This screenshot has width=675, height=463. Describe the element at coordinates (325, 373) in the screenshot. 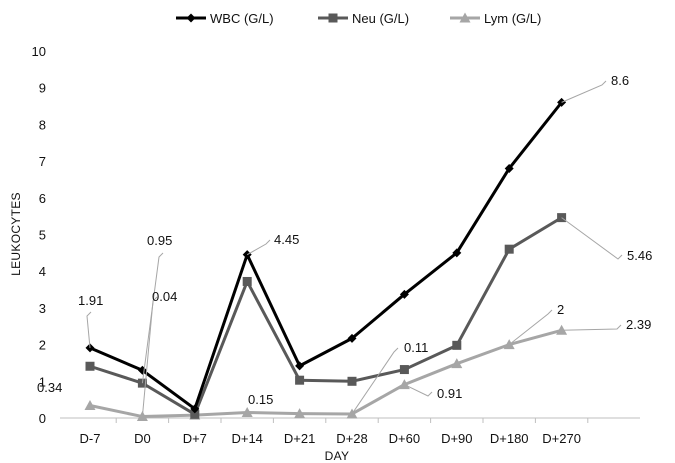

I see `lym-series-line` at that location.